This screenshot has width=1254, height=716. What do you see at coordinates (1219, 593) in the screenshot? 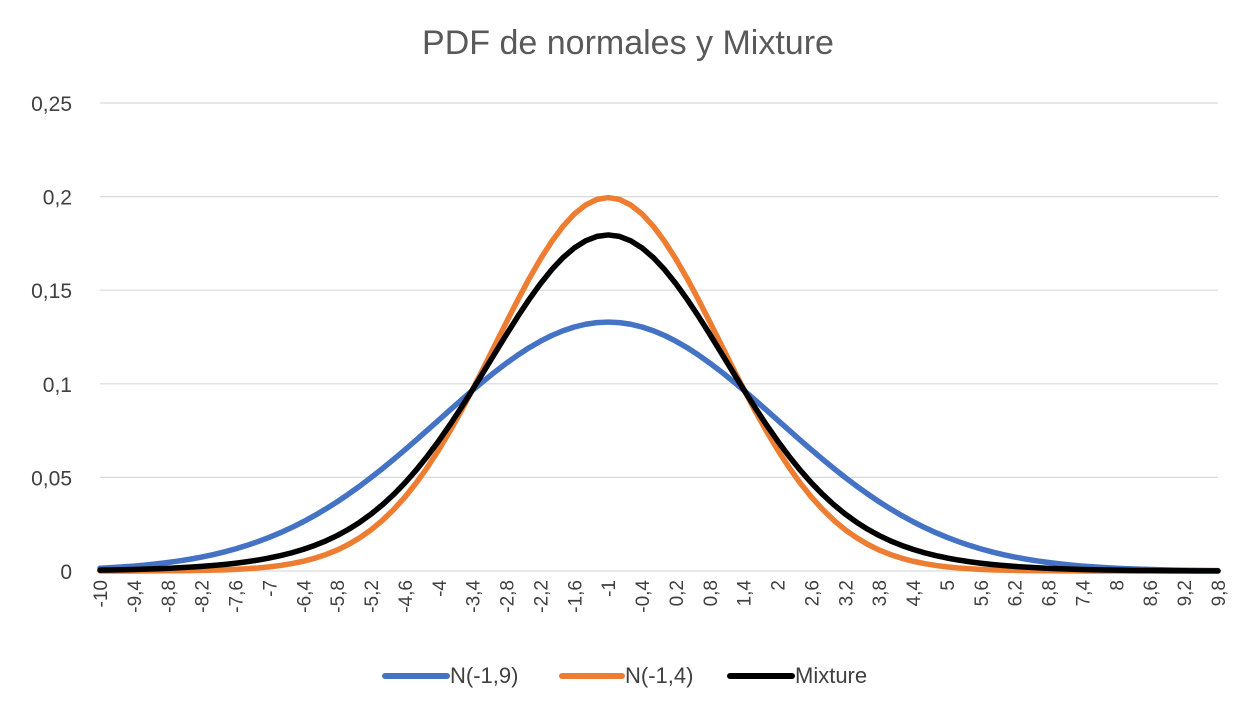
I see `x-tick-label: 9,8` at bounding box center [1219, 593].